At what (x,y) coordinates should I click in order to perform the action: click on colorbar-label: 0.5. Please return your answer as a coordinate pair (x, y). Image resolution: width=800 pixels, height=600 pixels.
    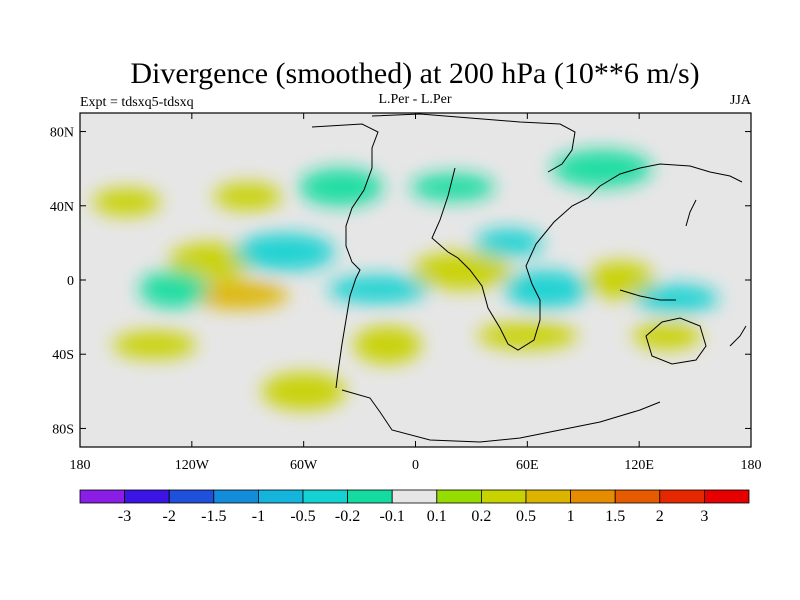
    Looking at the image, I should click on (526, 516).